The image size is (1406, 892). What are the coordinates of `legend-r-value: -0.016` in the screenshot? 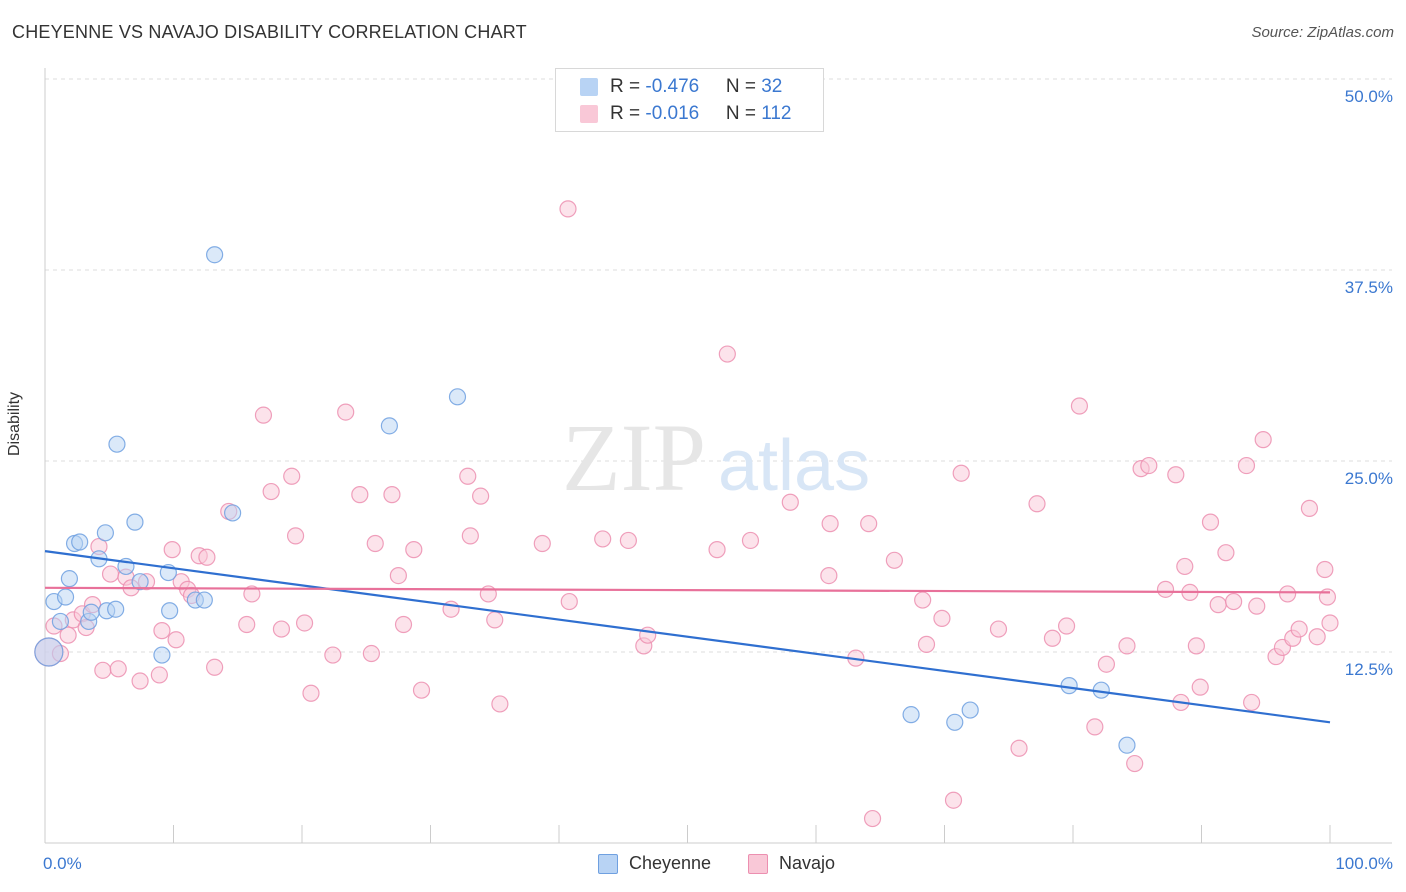 It's located at (672, 113).